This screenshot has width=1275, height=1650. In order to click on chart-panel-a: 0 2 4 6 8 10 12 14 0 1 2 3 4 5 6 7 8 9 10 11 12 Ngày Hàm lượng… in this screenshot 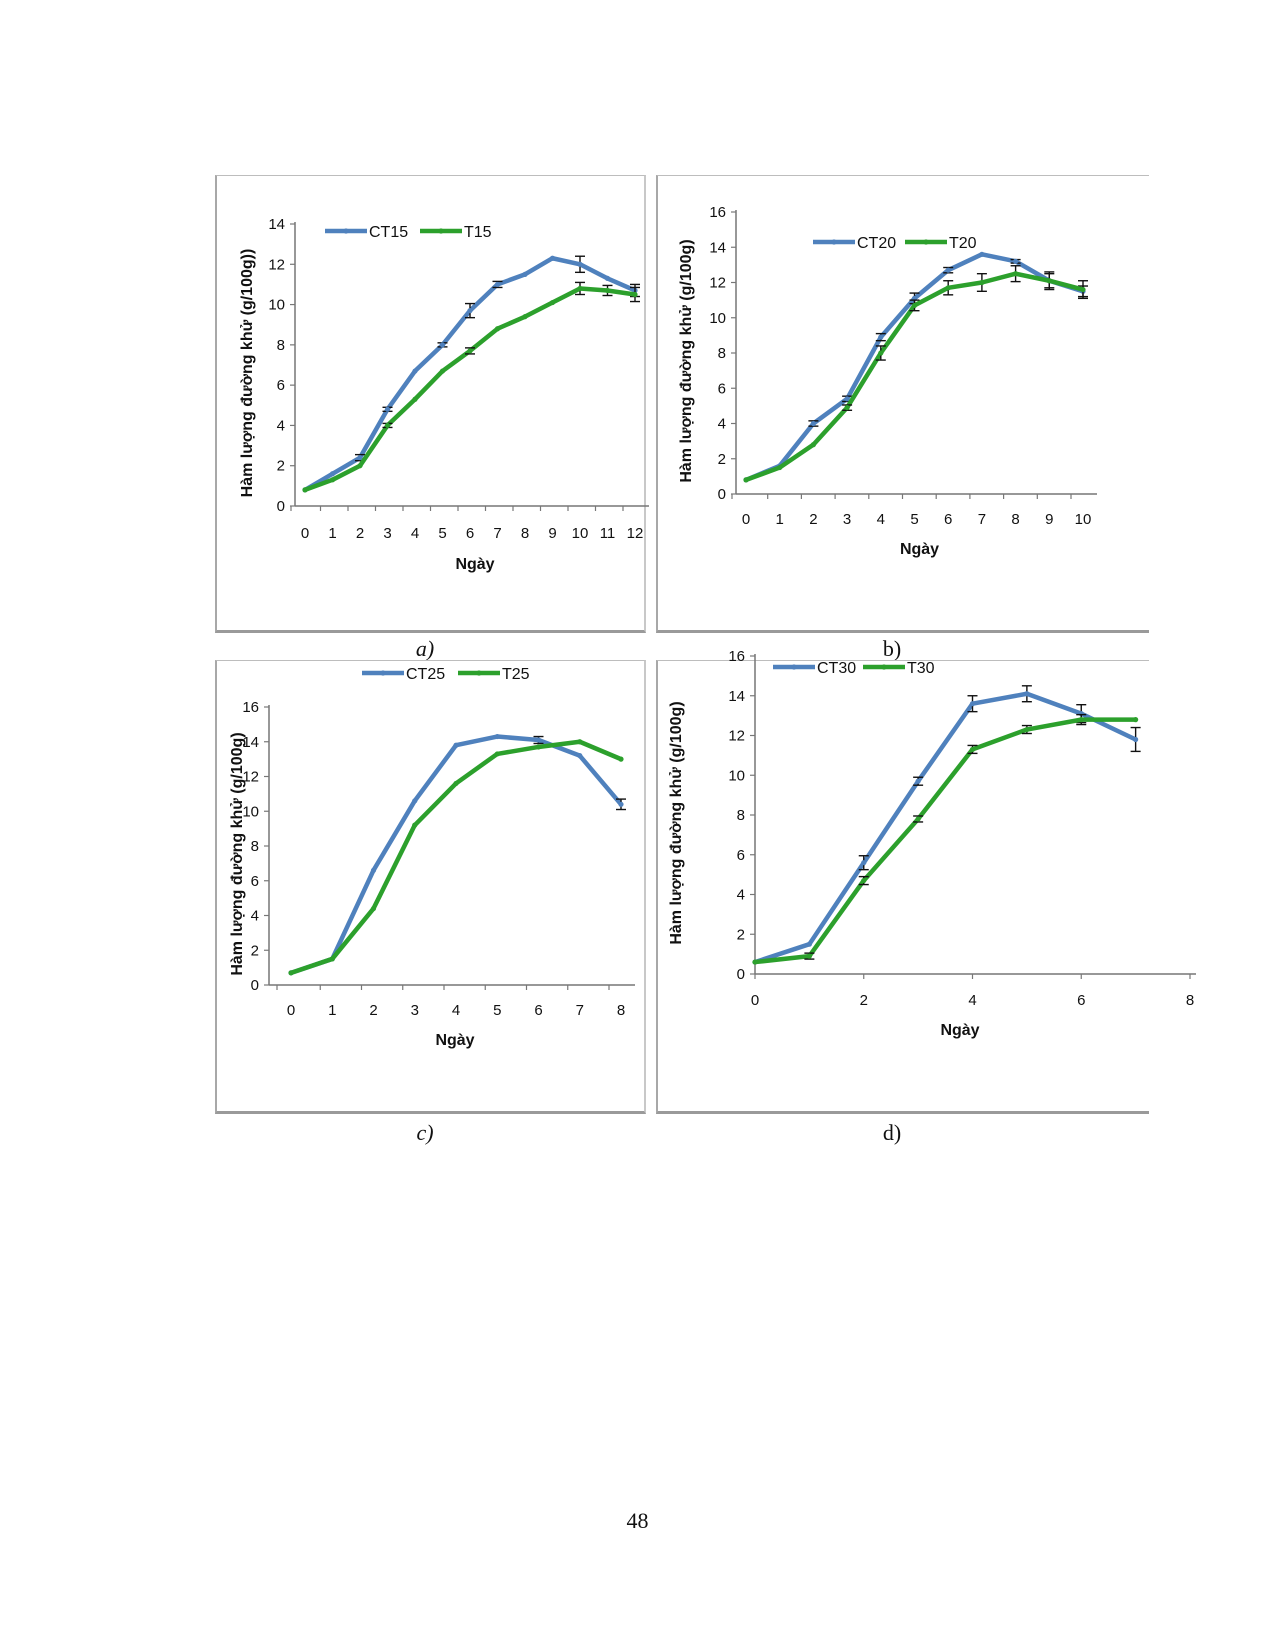, I will do `click(432, 404)`.